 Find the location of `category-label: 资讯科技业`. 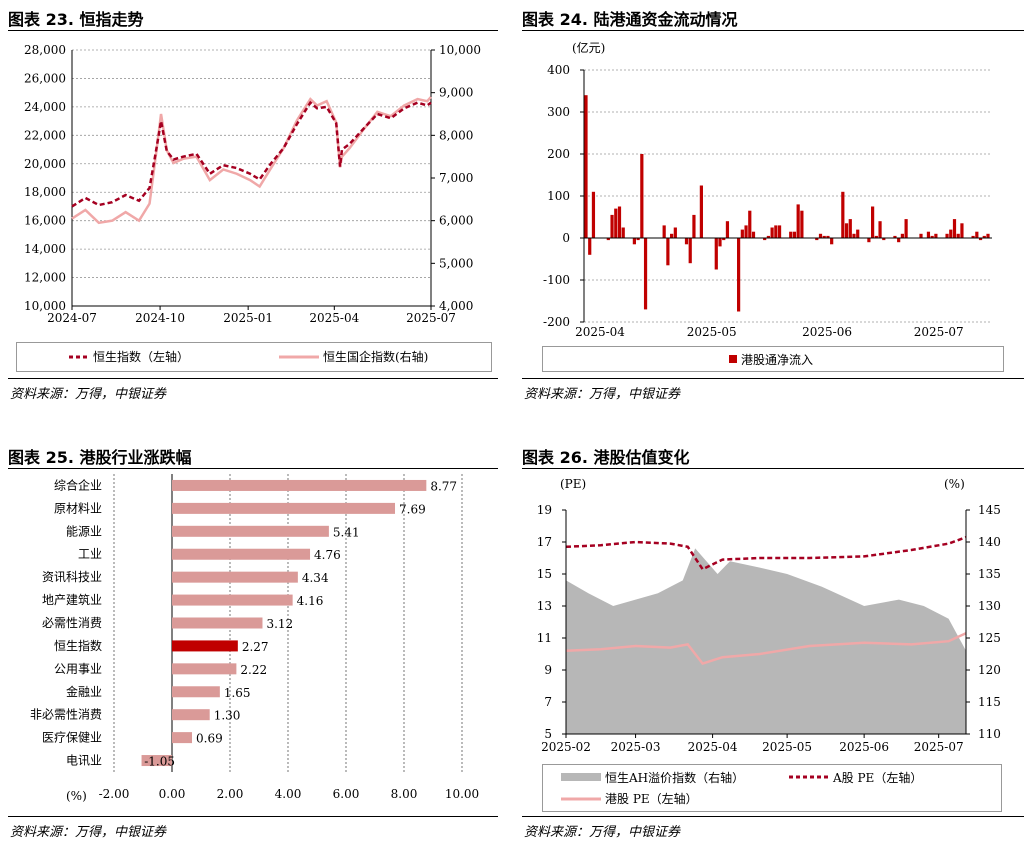

category-label: 资讯科技业 is located at coordinates (72, 577).